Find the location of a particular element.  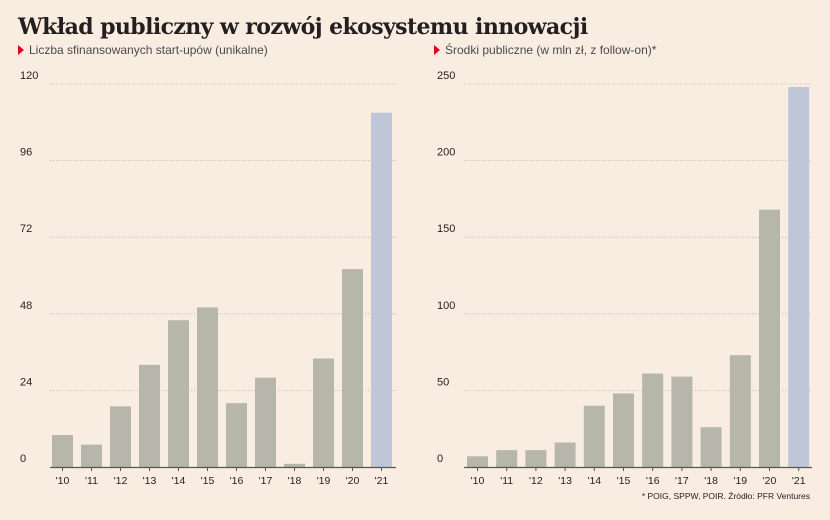

y-tick-label: 48 is located at coordinates (26, 306).